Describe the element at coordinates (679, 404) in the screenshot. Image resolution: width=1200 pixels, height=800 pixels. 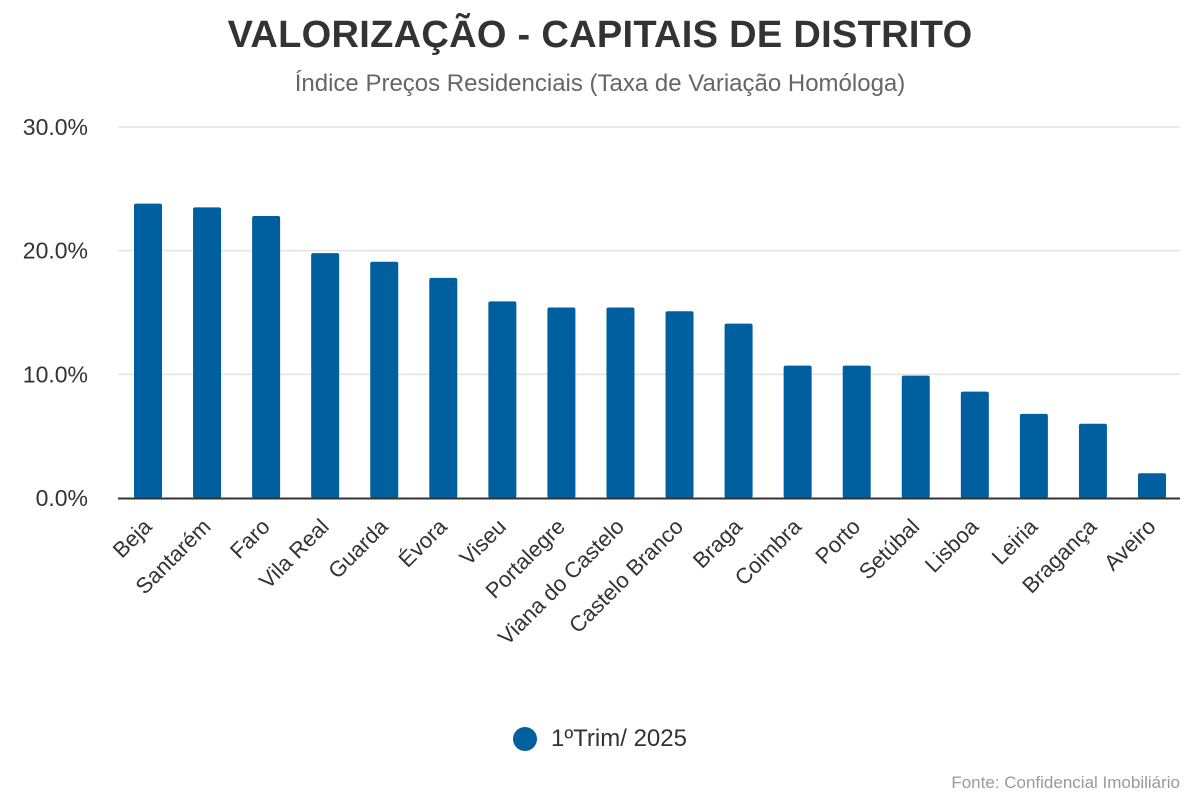
I see `bar-castelo-branco` at that location.